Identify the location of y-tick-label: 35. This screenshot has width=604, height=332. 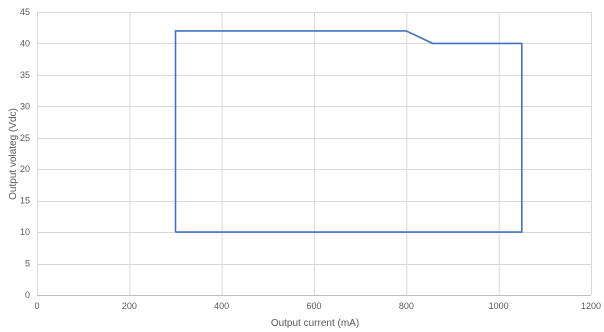
(25, 75).